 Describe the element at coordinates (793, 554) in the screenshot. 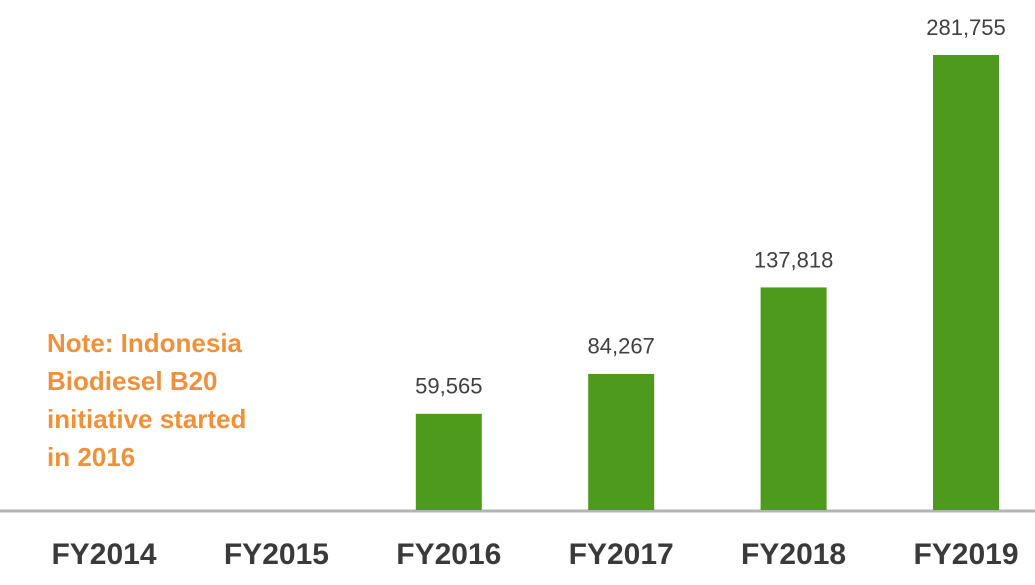

I see `x-tick-label: FY2018` at that location.